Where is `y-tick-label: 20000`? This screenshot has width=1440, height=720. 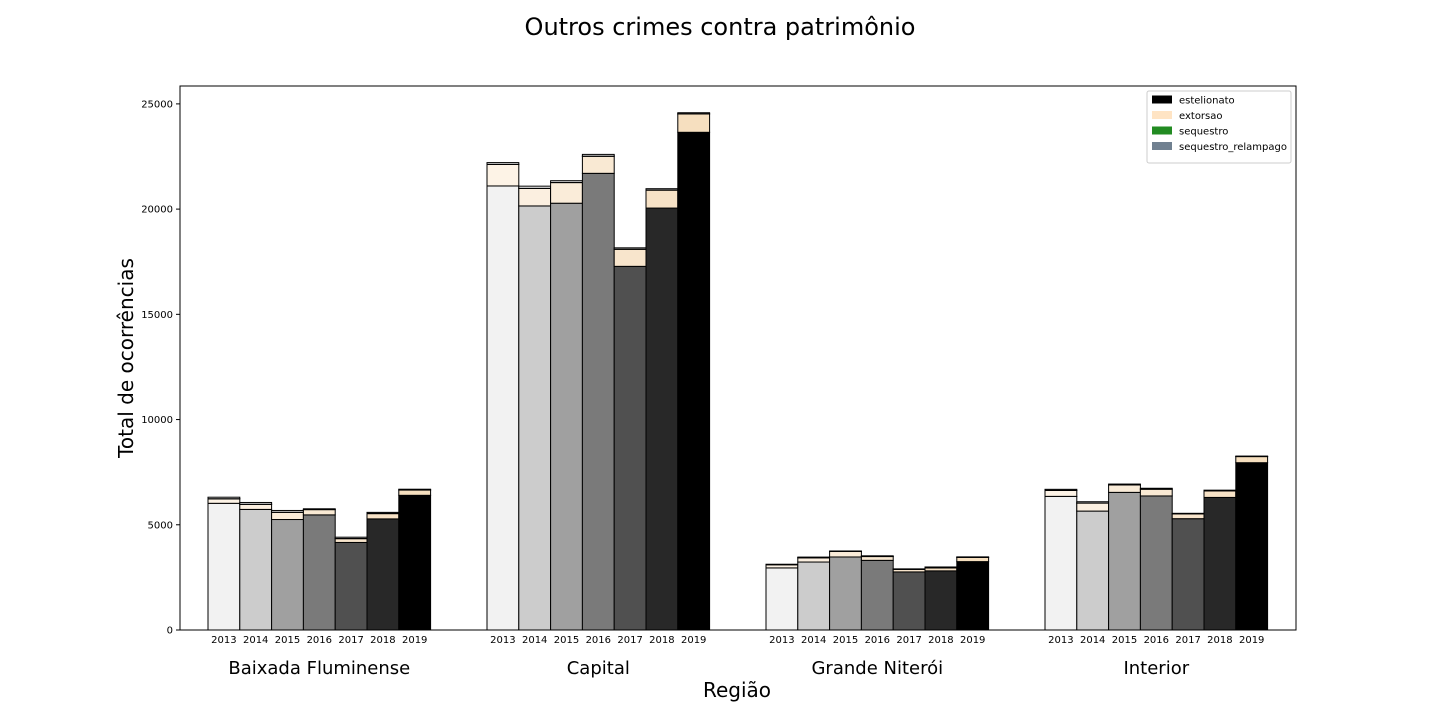 y-tick-label: 20000 is located at coordinates (157, 210).